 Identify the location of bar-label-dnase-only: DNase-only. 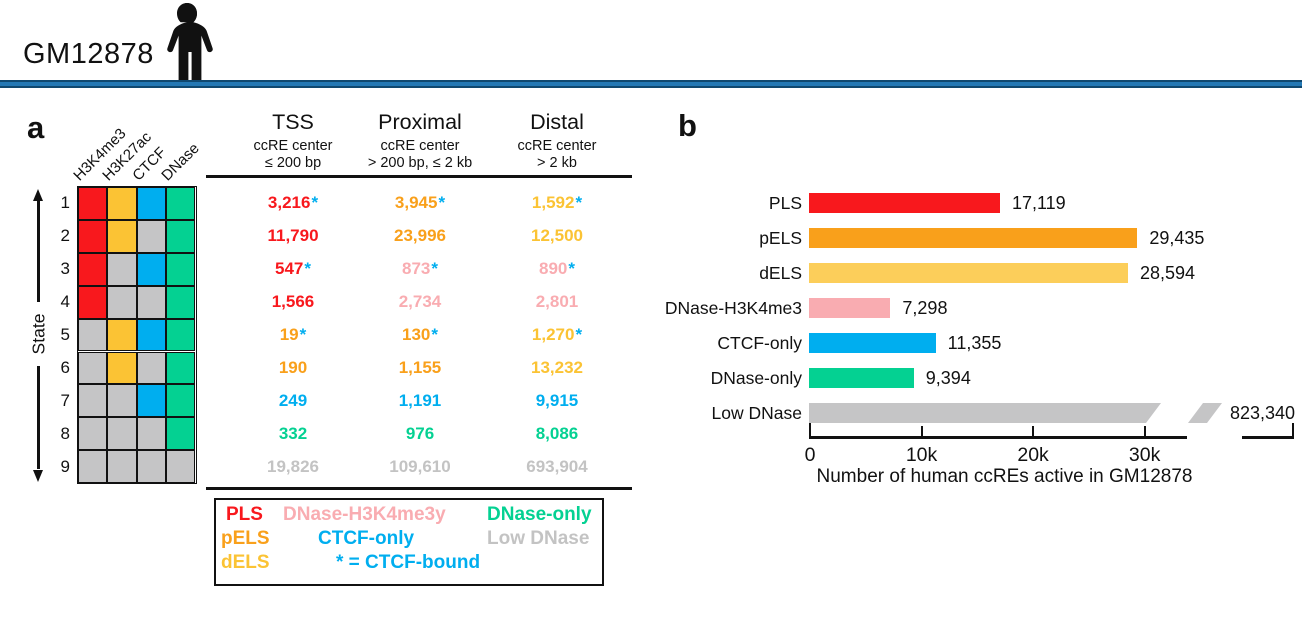
(756, 378).